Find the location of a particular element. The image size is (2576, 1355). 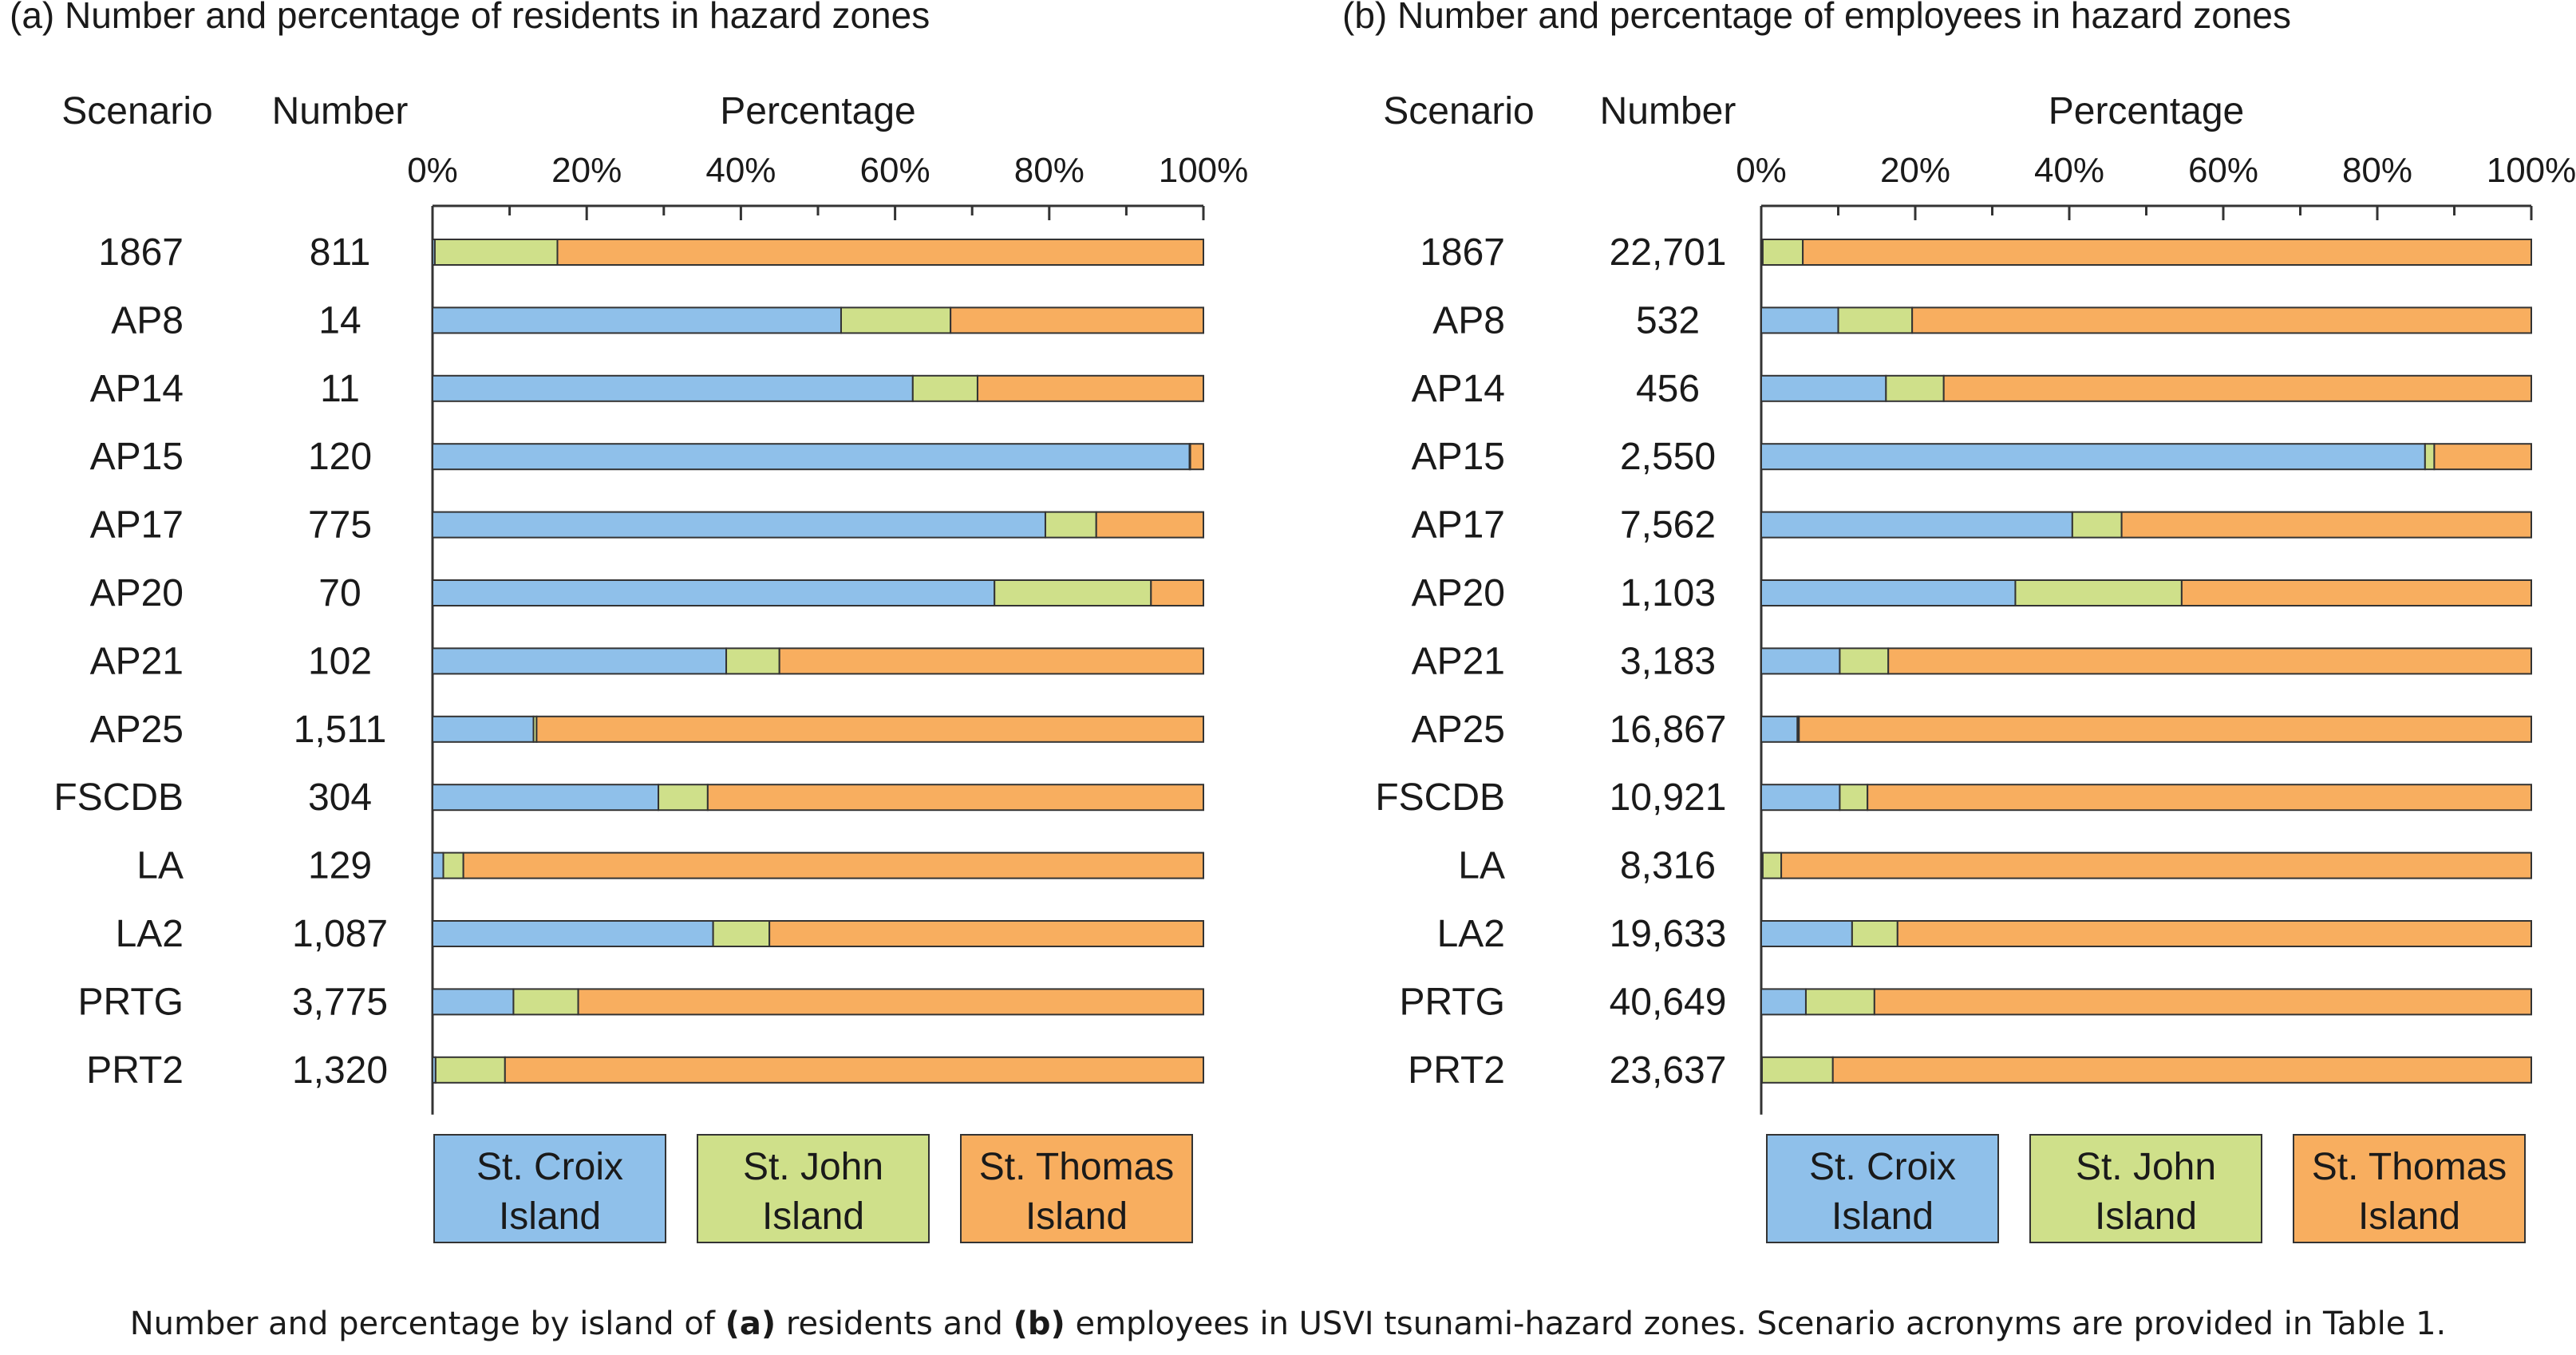

row-number-label: 775 is located at coordinates (340, 525).